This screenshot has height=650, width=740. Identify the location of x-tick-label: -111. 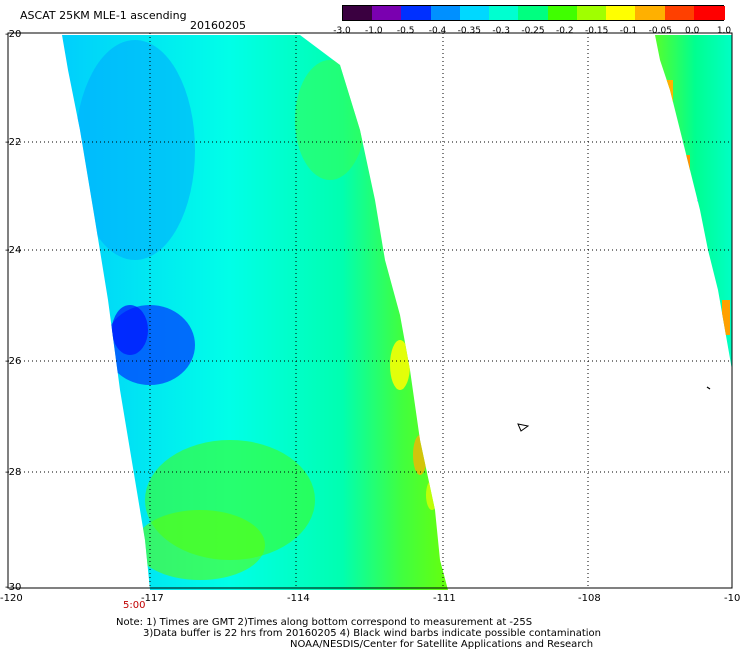
(444, 598).